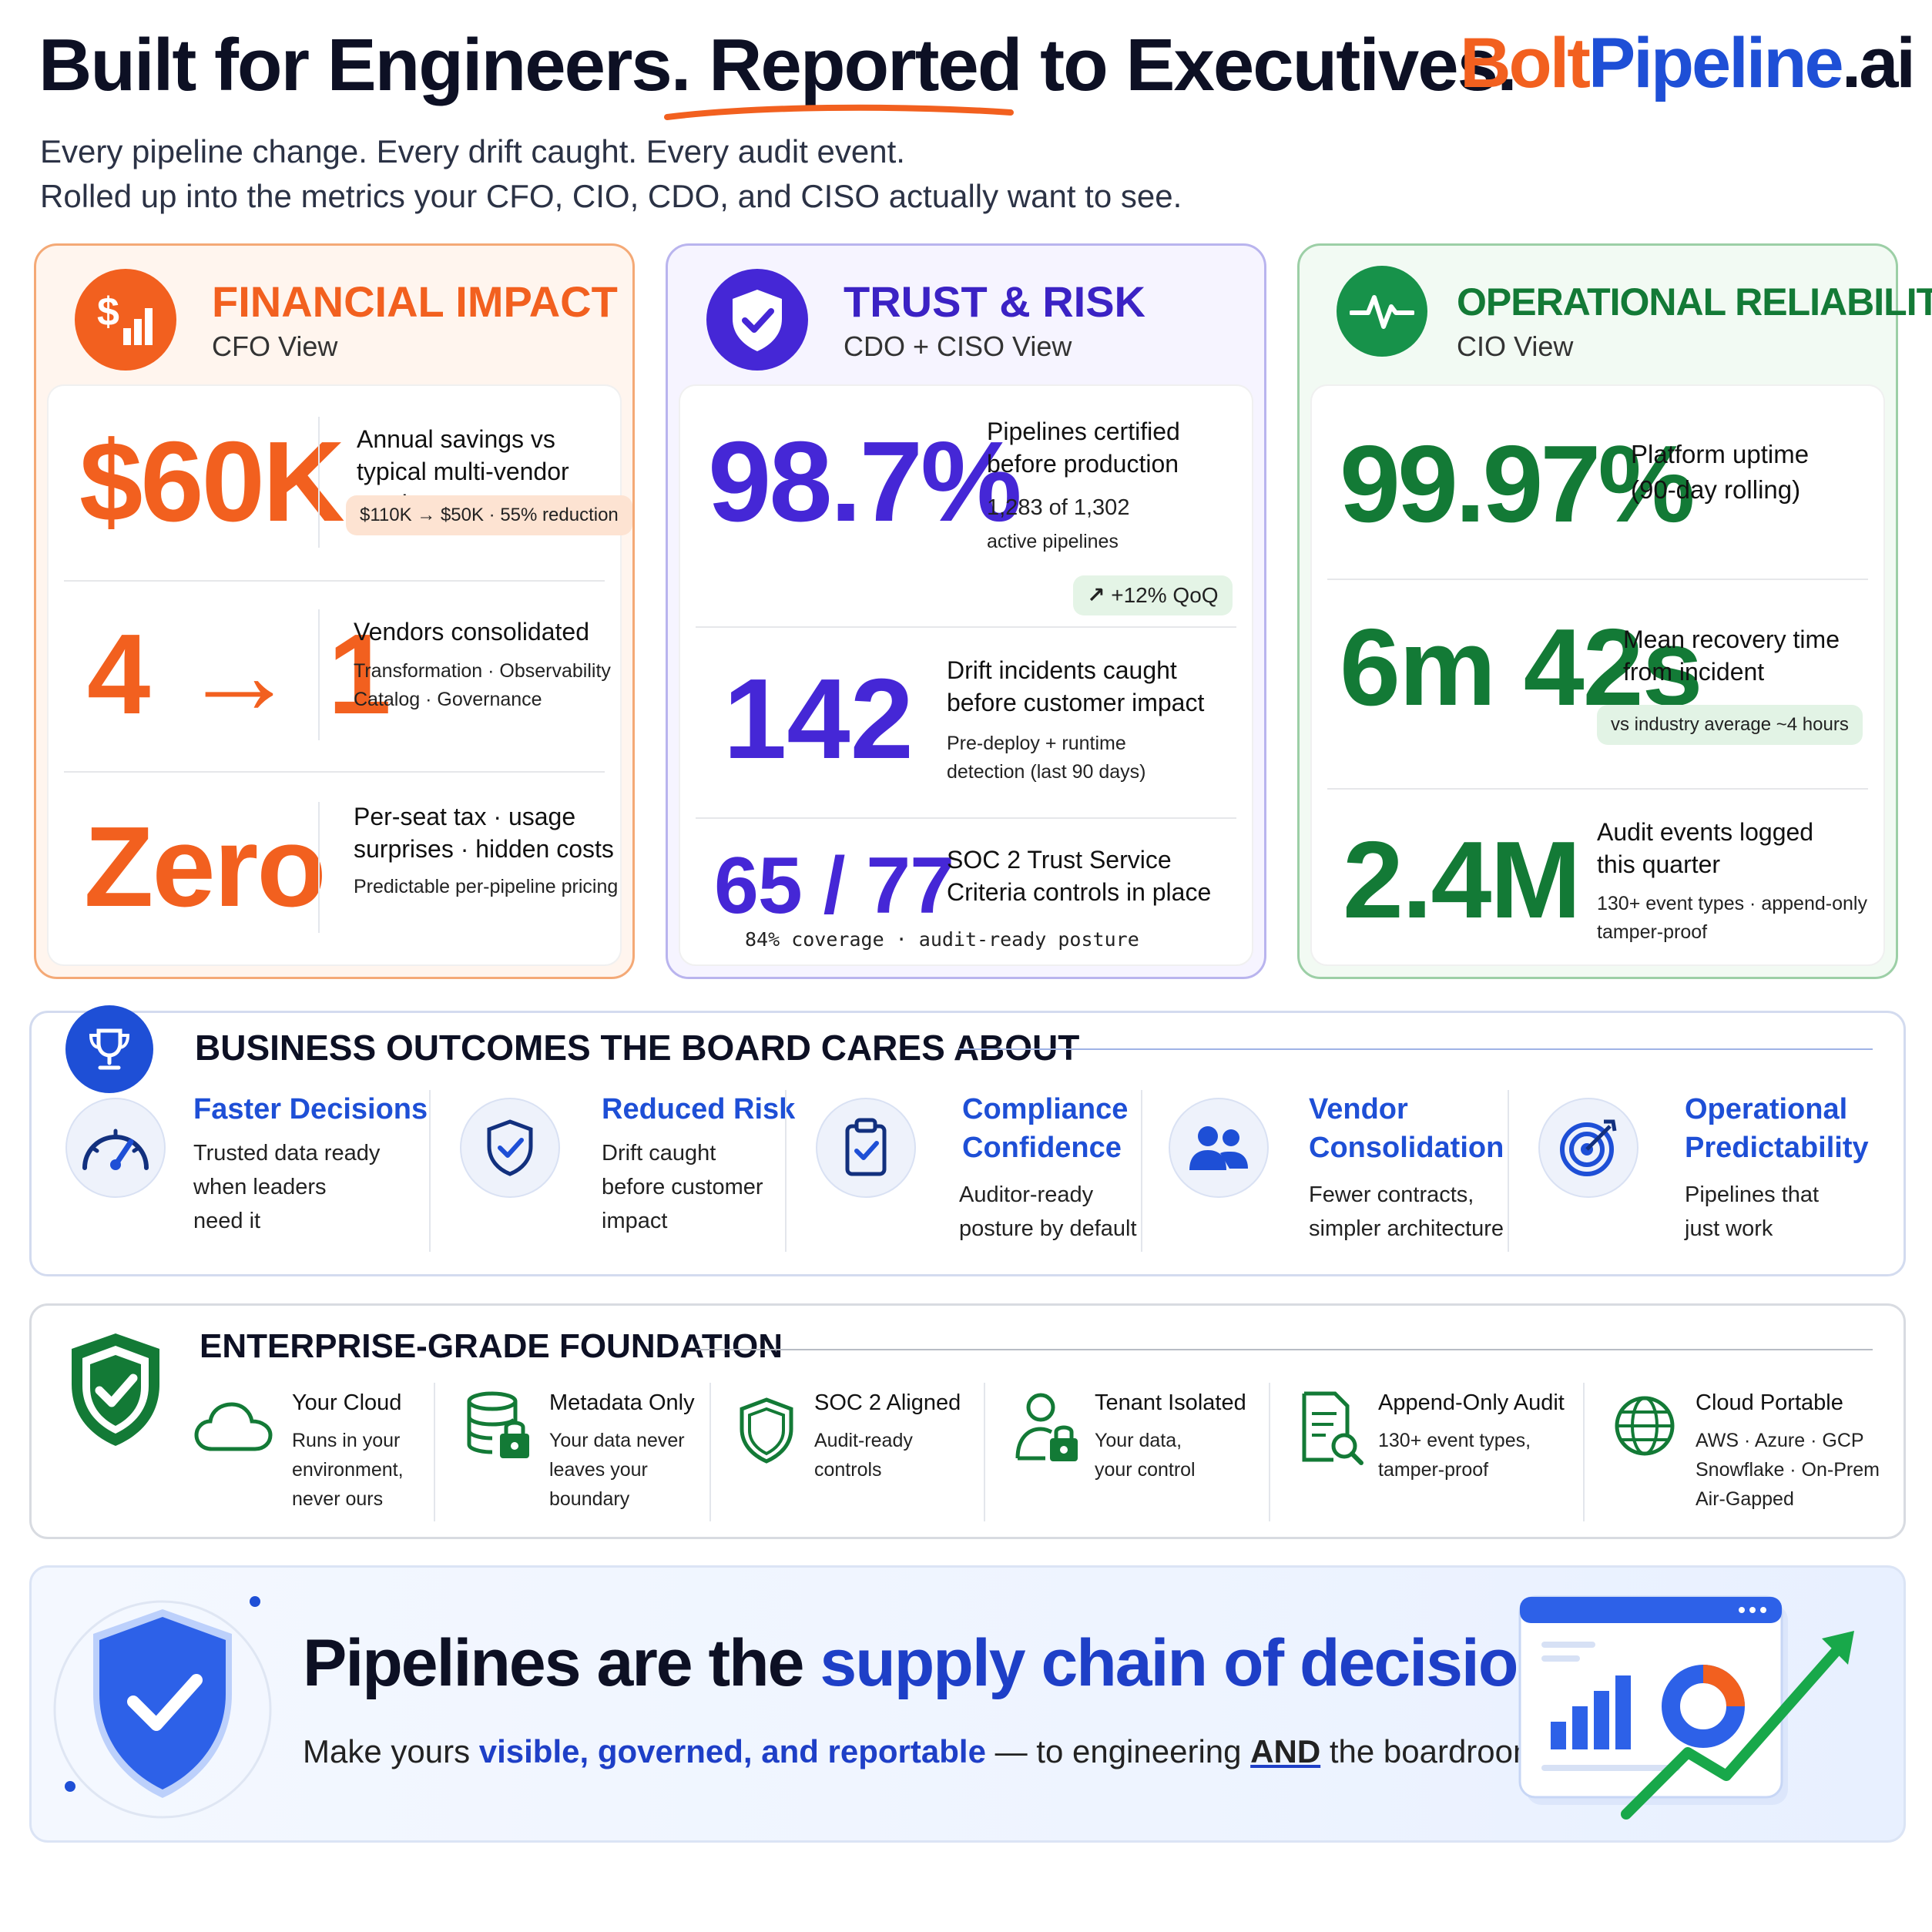 The width and height of the screenshot is (1932, 1932). Describe the element at coordinates (1406, 1128) in the screenshot. I see `outcome-title: Vendor Consolidation` at that location.